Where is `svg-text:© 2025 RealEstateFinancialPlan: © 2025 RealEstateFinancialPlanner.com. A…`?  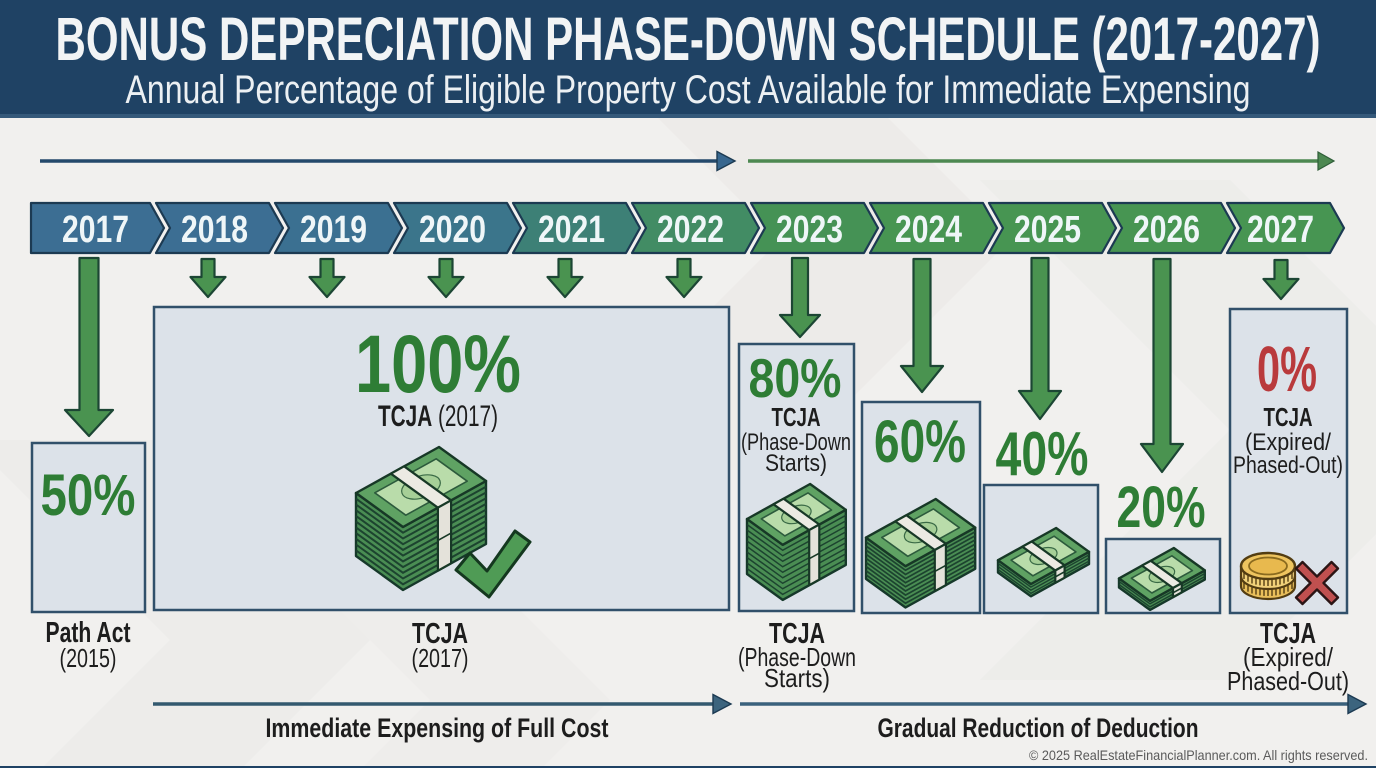 svg-text:© 2025 RealEstateFinancialPlan: © 2025 RealEstateFinancialPlanner.com. A… is located at coordinates (1198, 755).